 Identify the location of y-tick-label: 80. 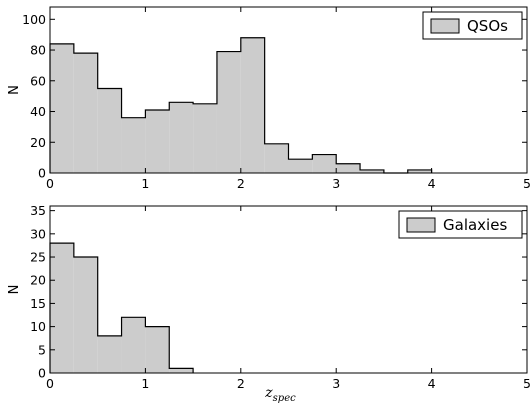
(38, 50).